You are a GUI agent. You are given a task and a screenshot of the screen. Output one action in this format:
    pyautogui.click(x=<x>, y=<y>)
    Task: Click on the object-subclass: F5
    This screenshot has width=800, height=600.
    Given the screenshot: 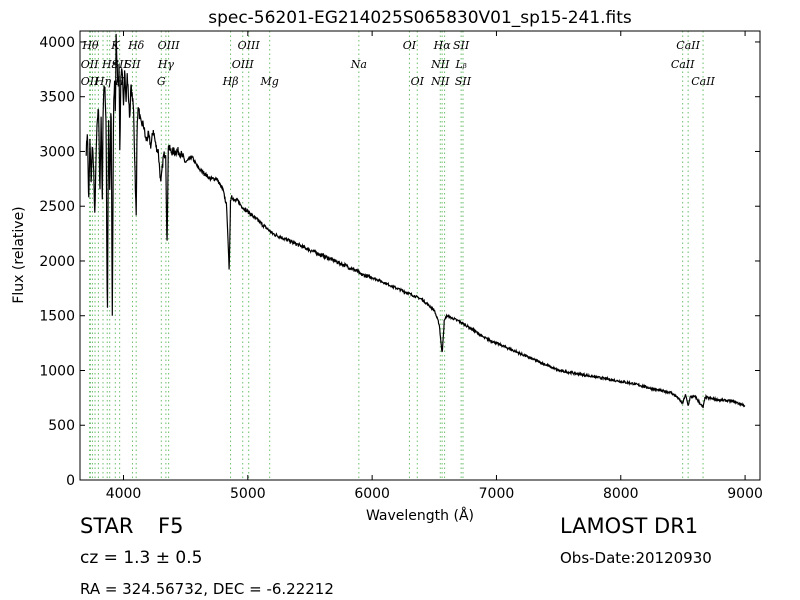 What is the action you would take?
    pyautogui.click(x=171, y=526)
    